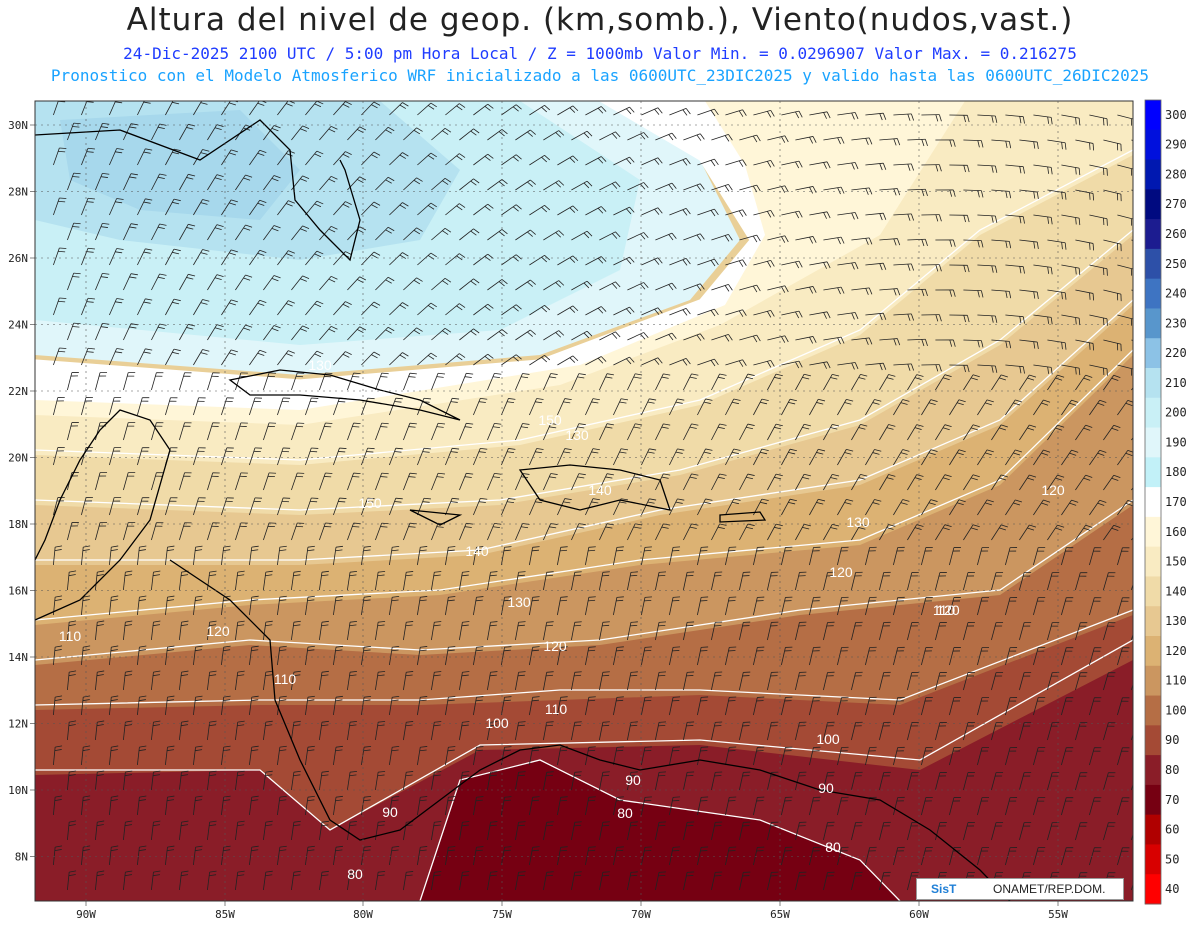 The width and height of the screenshot is (1200, 927). Describe the element at coordinates (1058, 914) in the screenshot. I see `lon-label: 55W` at that location.